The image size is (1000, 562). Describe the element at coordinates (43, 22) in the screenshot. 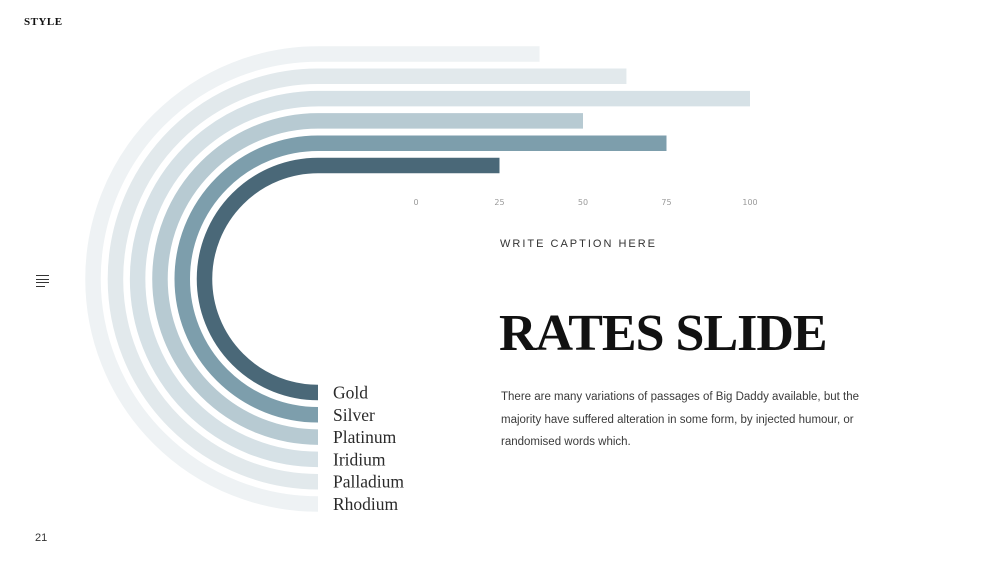

I see `brand-logo: STYLE` at that location.